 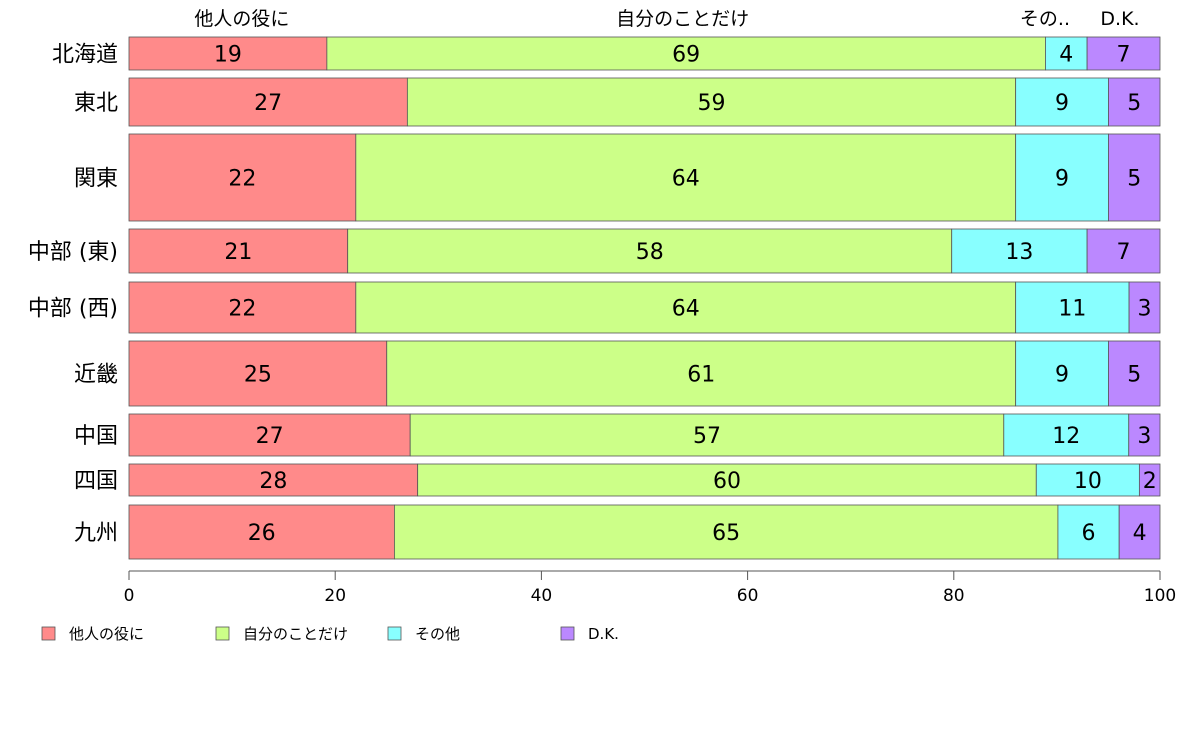 What do you see at coordinates (295, 634) in the screenshot?
I see `legend-label-1: 自分のことだけ` at bounding box center [295, 634].